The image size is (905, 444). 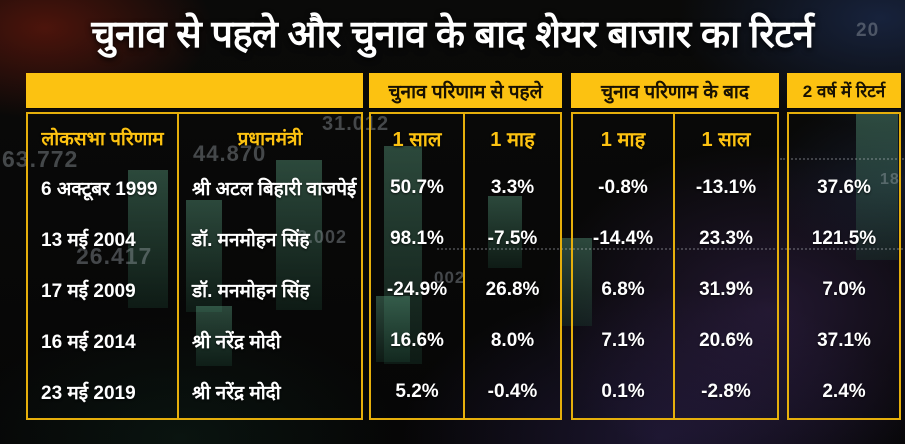 What do you see at coordinates (512, 289) in the screenshot?
I see `return-value-cell: 26.8%` at bounding box center [512, 289].